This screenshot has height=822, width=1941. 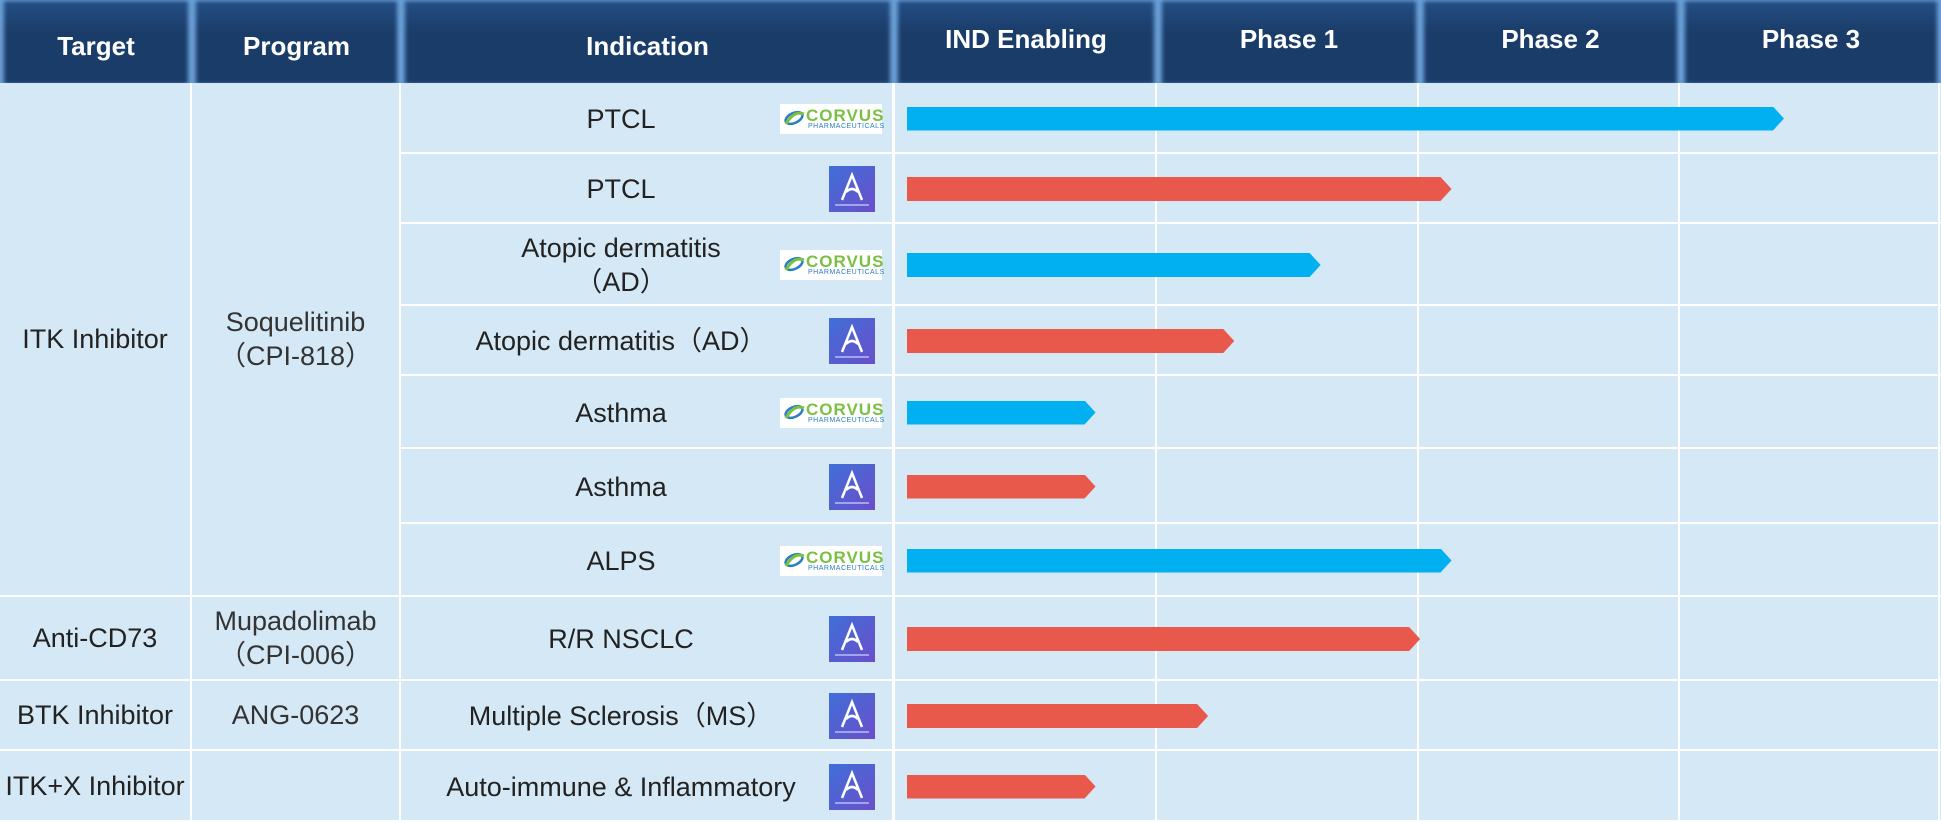 I want to click on header-cell: Phase 1, so click(x=1289, y=41).